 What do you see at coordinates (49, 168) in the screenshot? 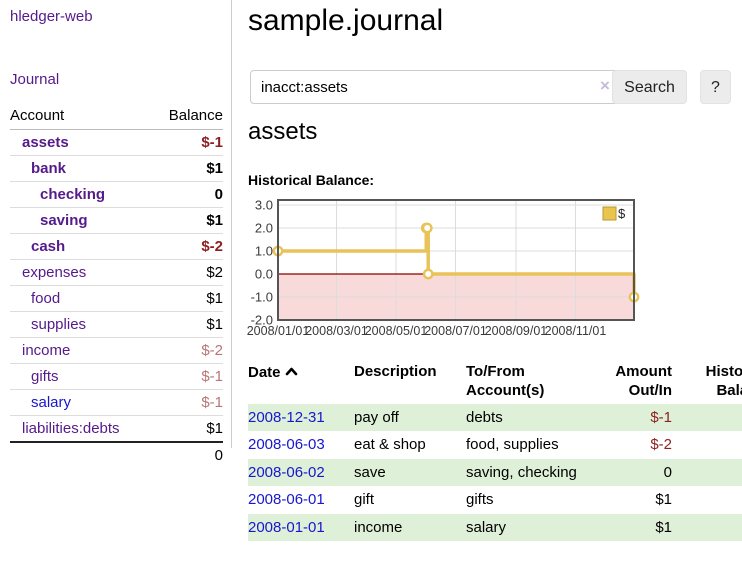
I see `account-link-bank: bank` at bounding box center [49, 168].